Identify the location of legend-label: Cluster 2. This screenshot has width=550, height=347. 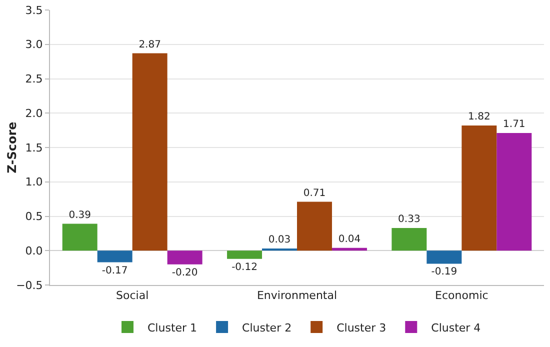
(267, 327).